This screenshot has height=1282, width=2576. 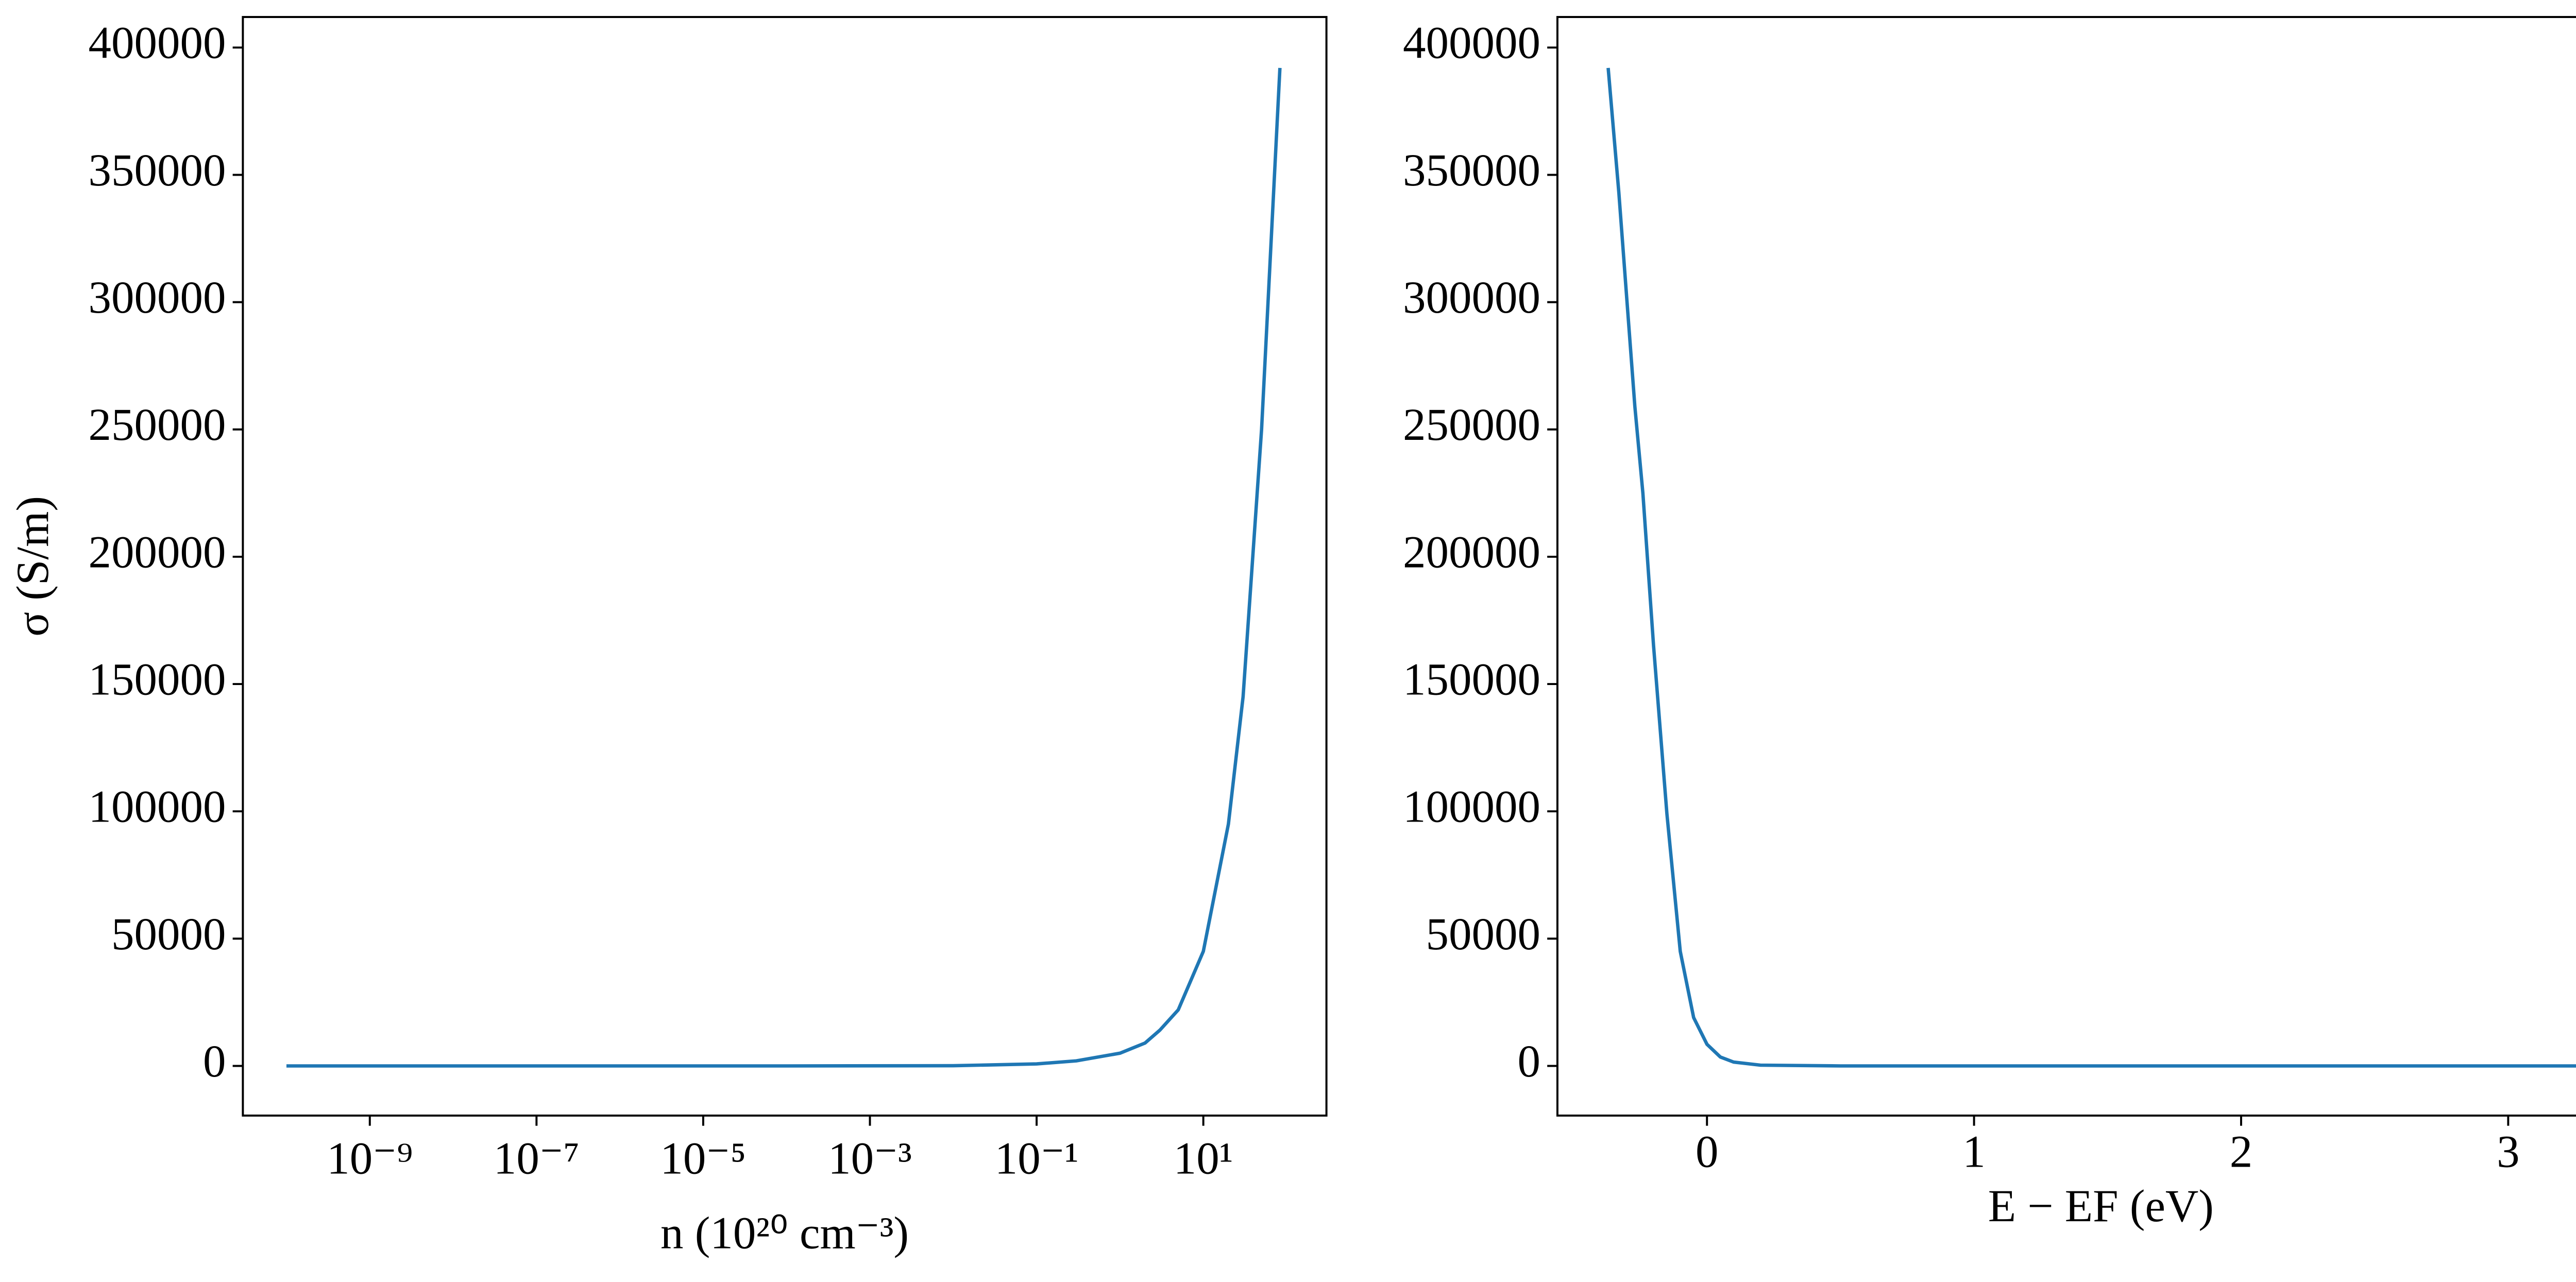 I want to click on x-tick-label: 2, so click(x=2242, y=1151).